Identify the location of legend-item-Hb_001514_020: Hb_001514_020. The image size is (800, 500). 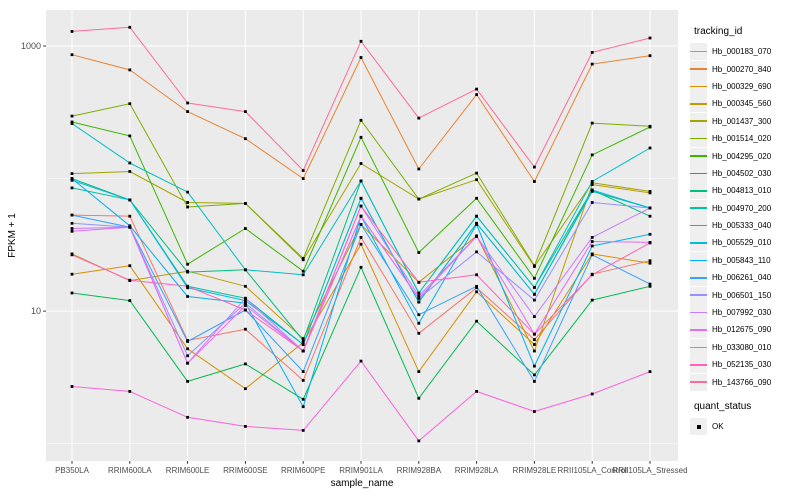
(744, 139).